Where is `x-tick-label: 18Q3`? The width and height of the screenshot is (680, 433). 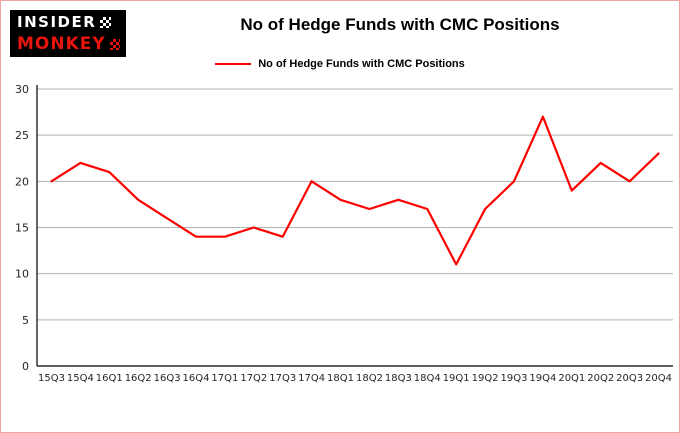
x-tick-label: 18Q3 is located at coordinates (398, 378).